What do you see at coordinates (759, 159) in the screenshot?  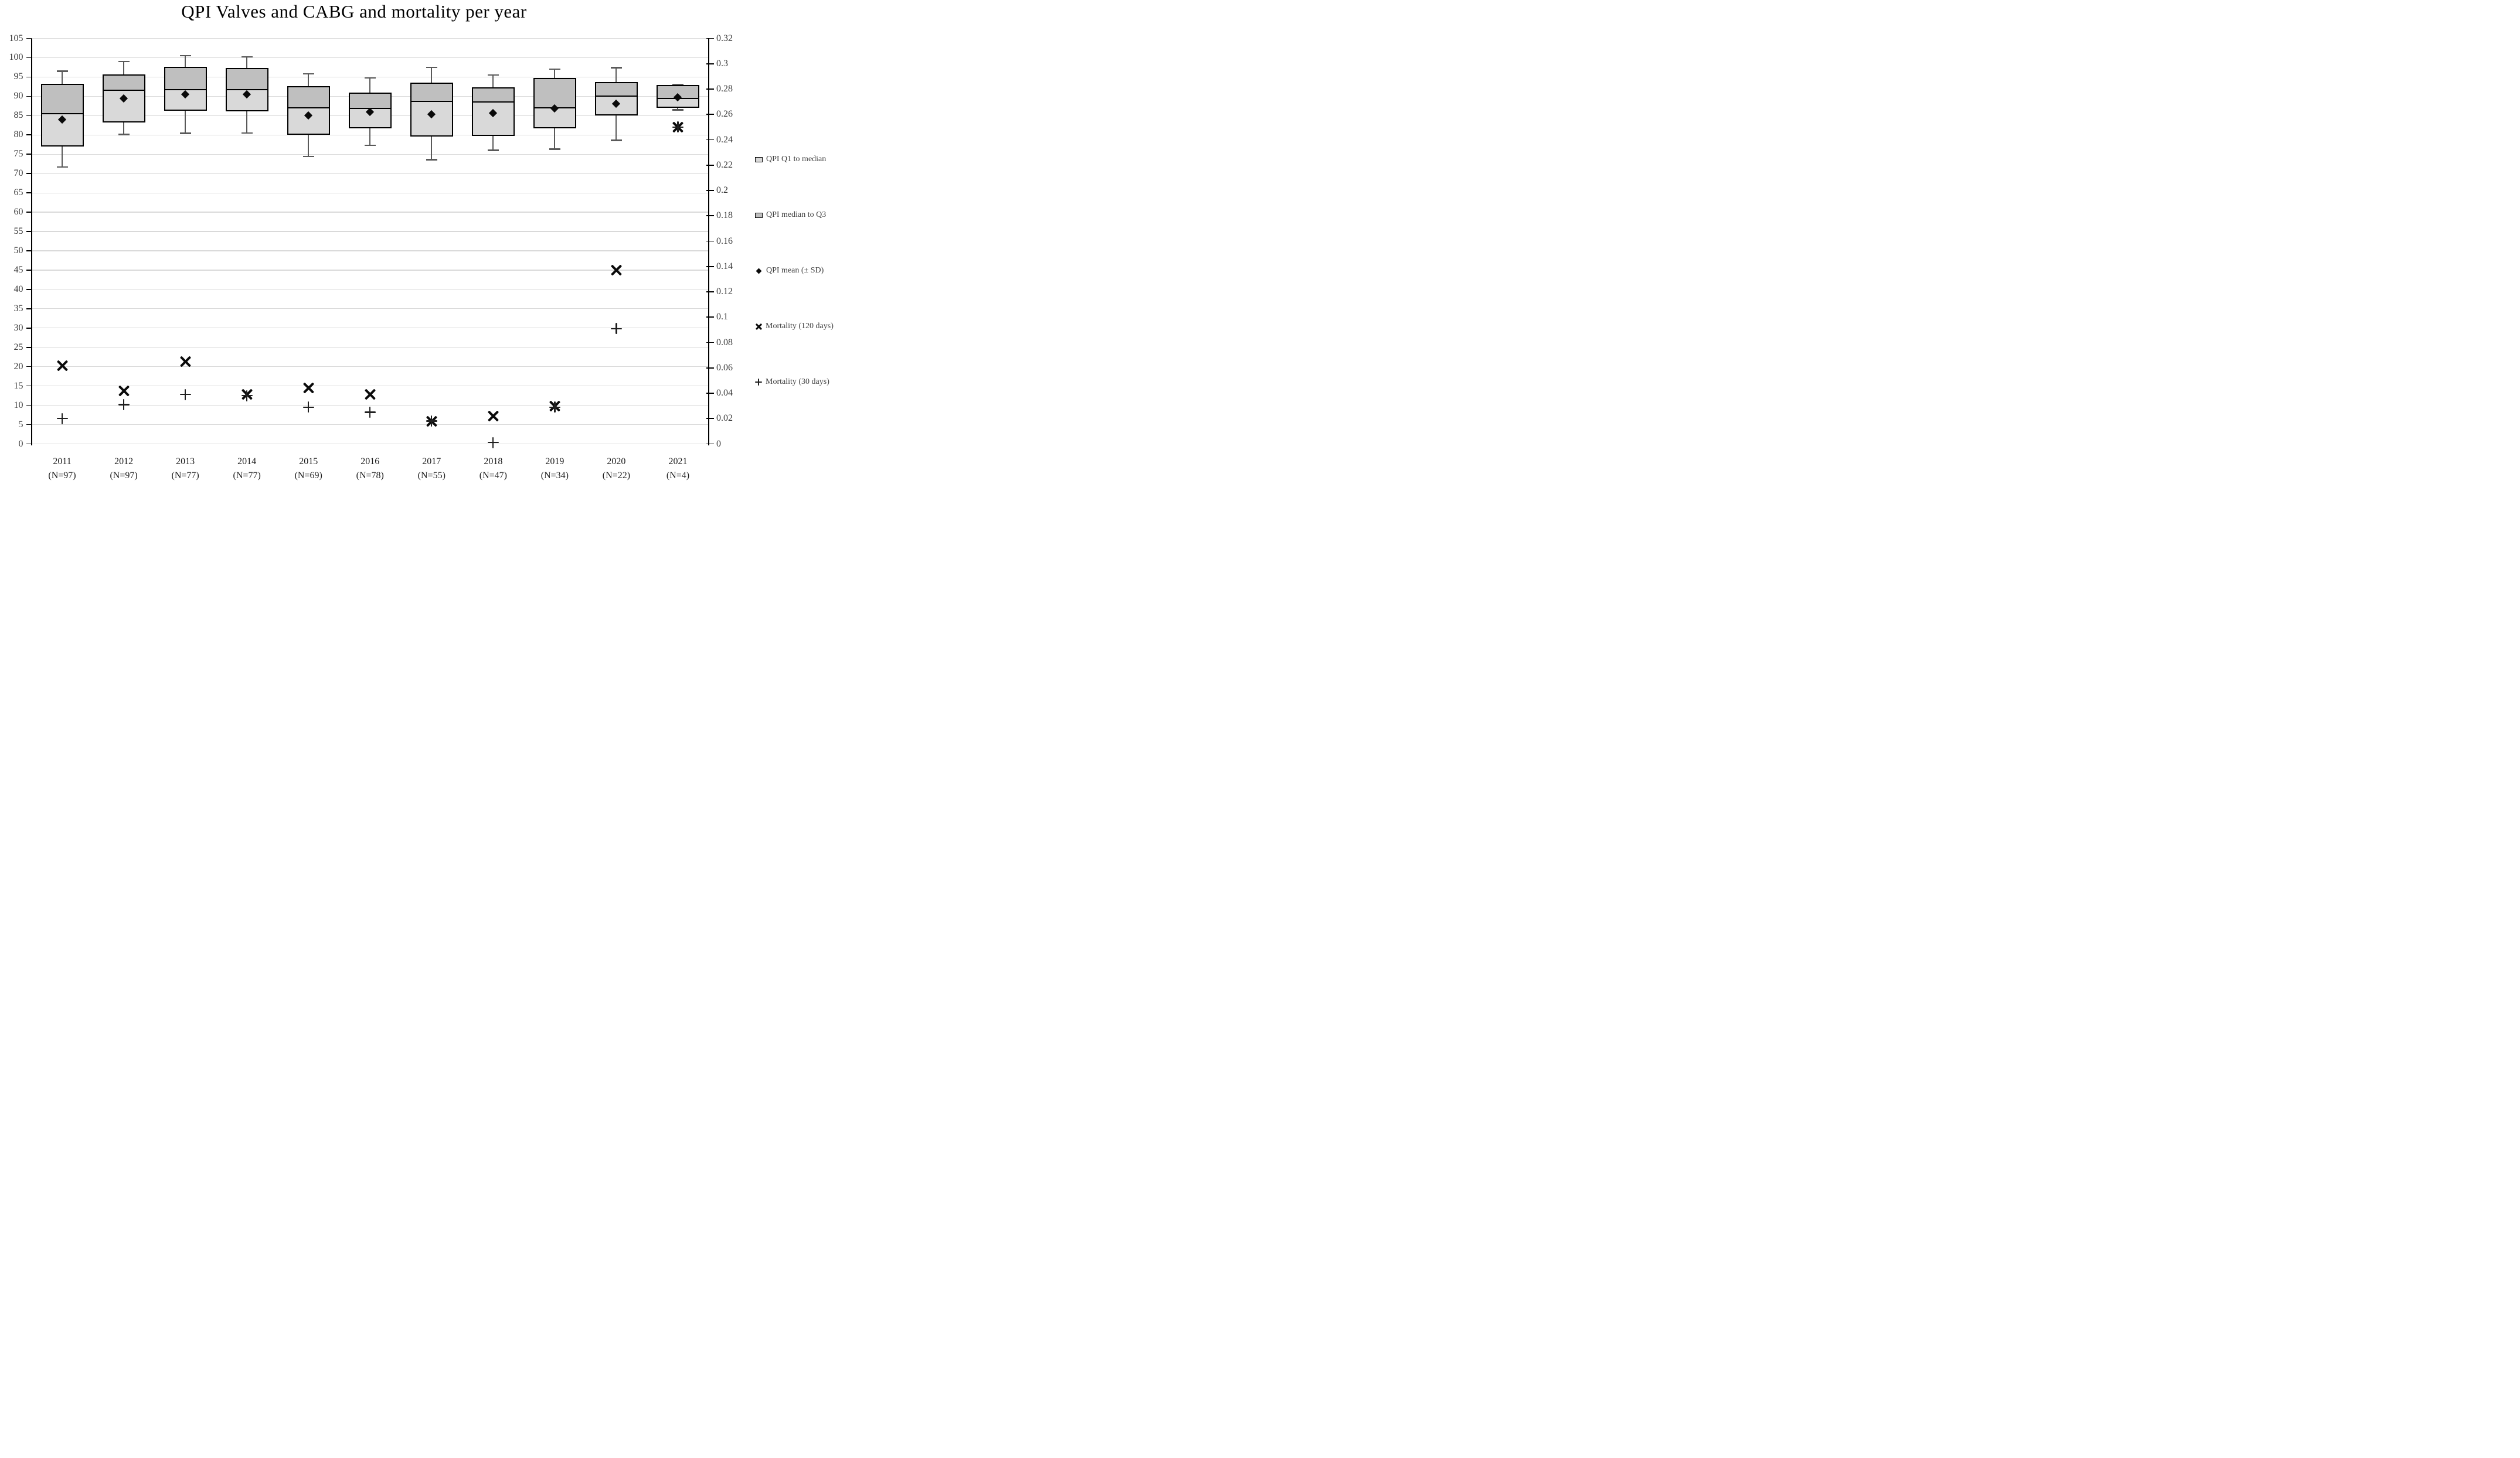 I see `legend-swatch-box-light-icon` at bounding box center [759, 159].